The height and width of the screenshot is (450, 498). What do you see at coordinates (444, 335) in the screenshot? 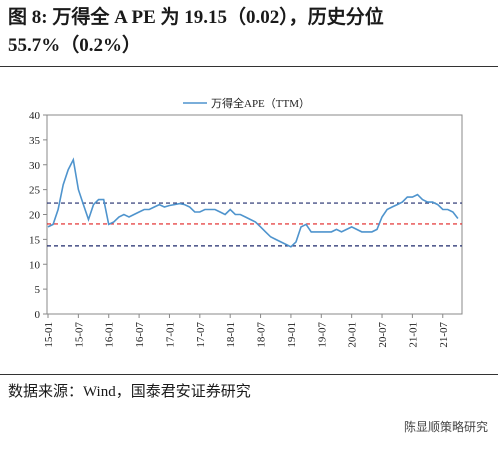
I see `x-tick-label: 21-07` at bounding box center [444, 335].